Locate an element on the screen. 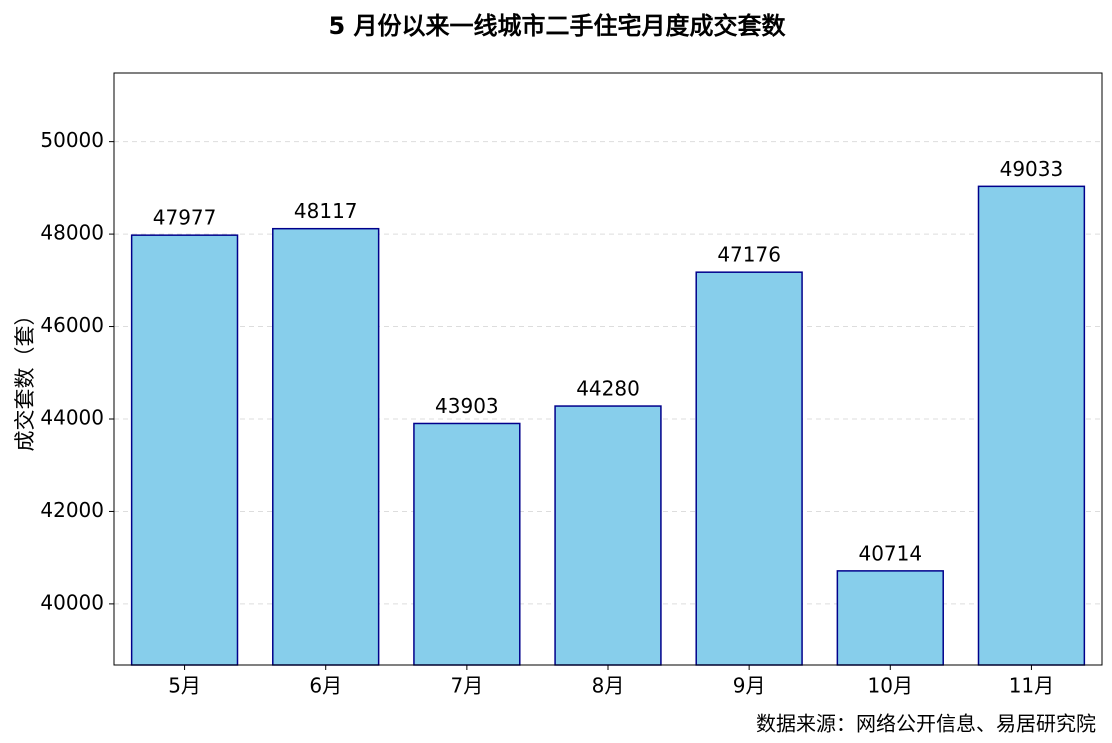 This screenshot has width=1112, height=743. data-label: 48117 is located at coordinates (326, 211).